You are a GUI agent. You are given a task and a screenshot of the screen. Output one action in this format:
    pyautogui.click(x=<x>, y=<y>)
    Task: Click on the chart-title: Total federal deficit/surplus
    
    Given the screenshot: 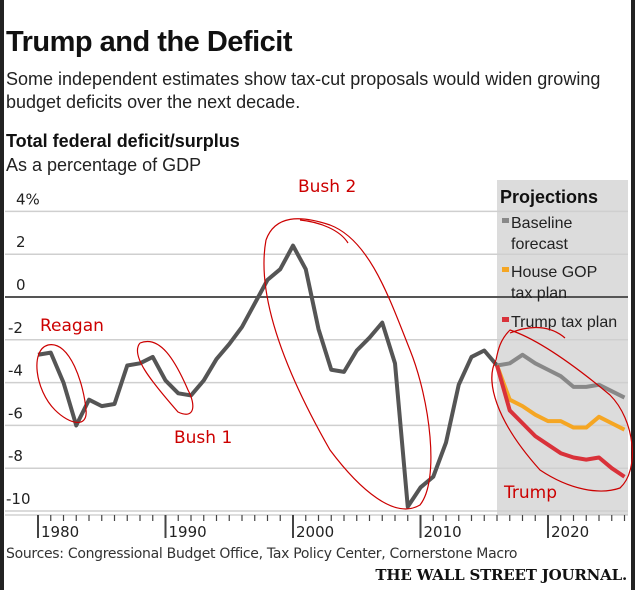 What is the action you would take?
    pyautogui.click(x=123, y=141)
    